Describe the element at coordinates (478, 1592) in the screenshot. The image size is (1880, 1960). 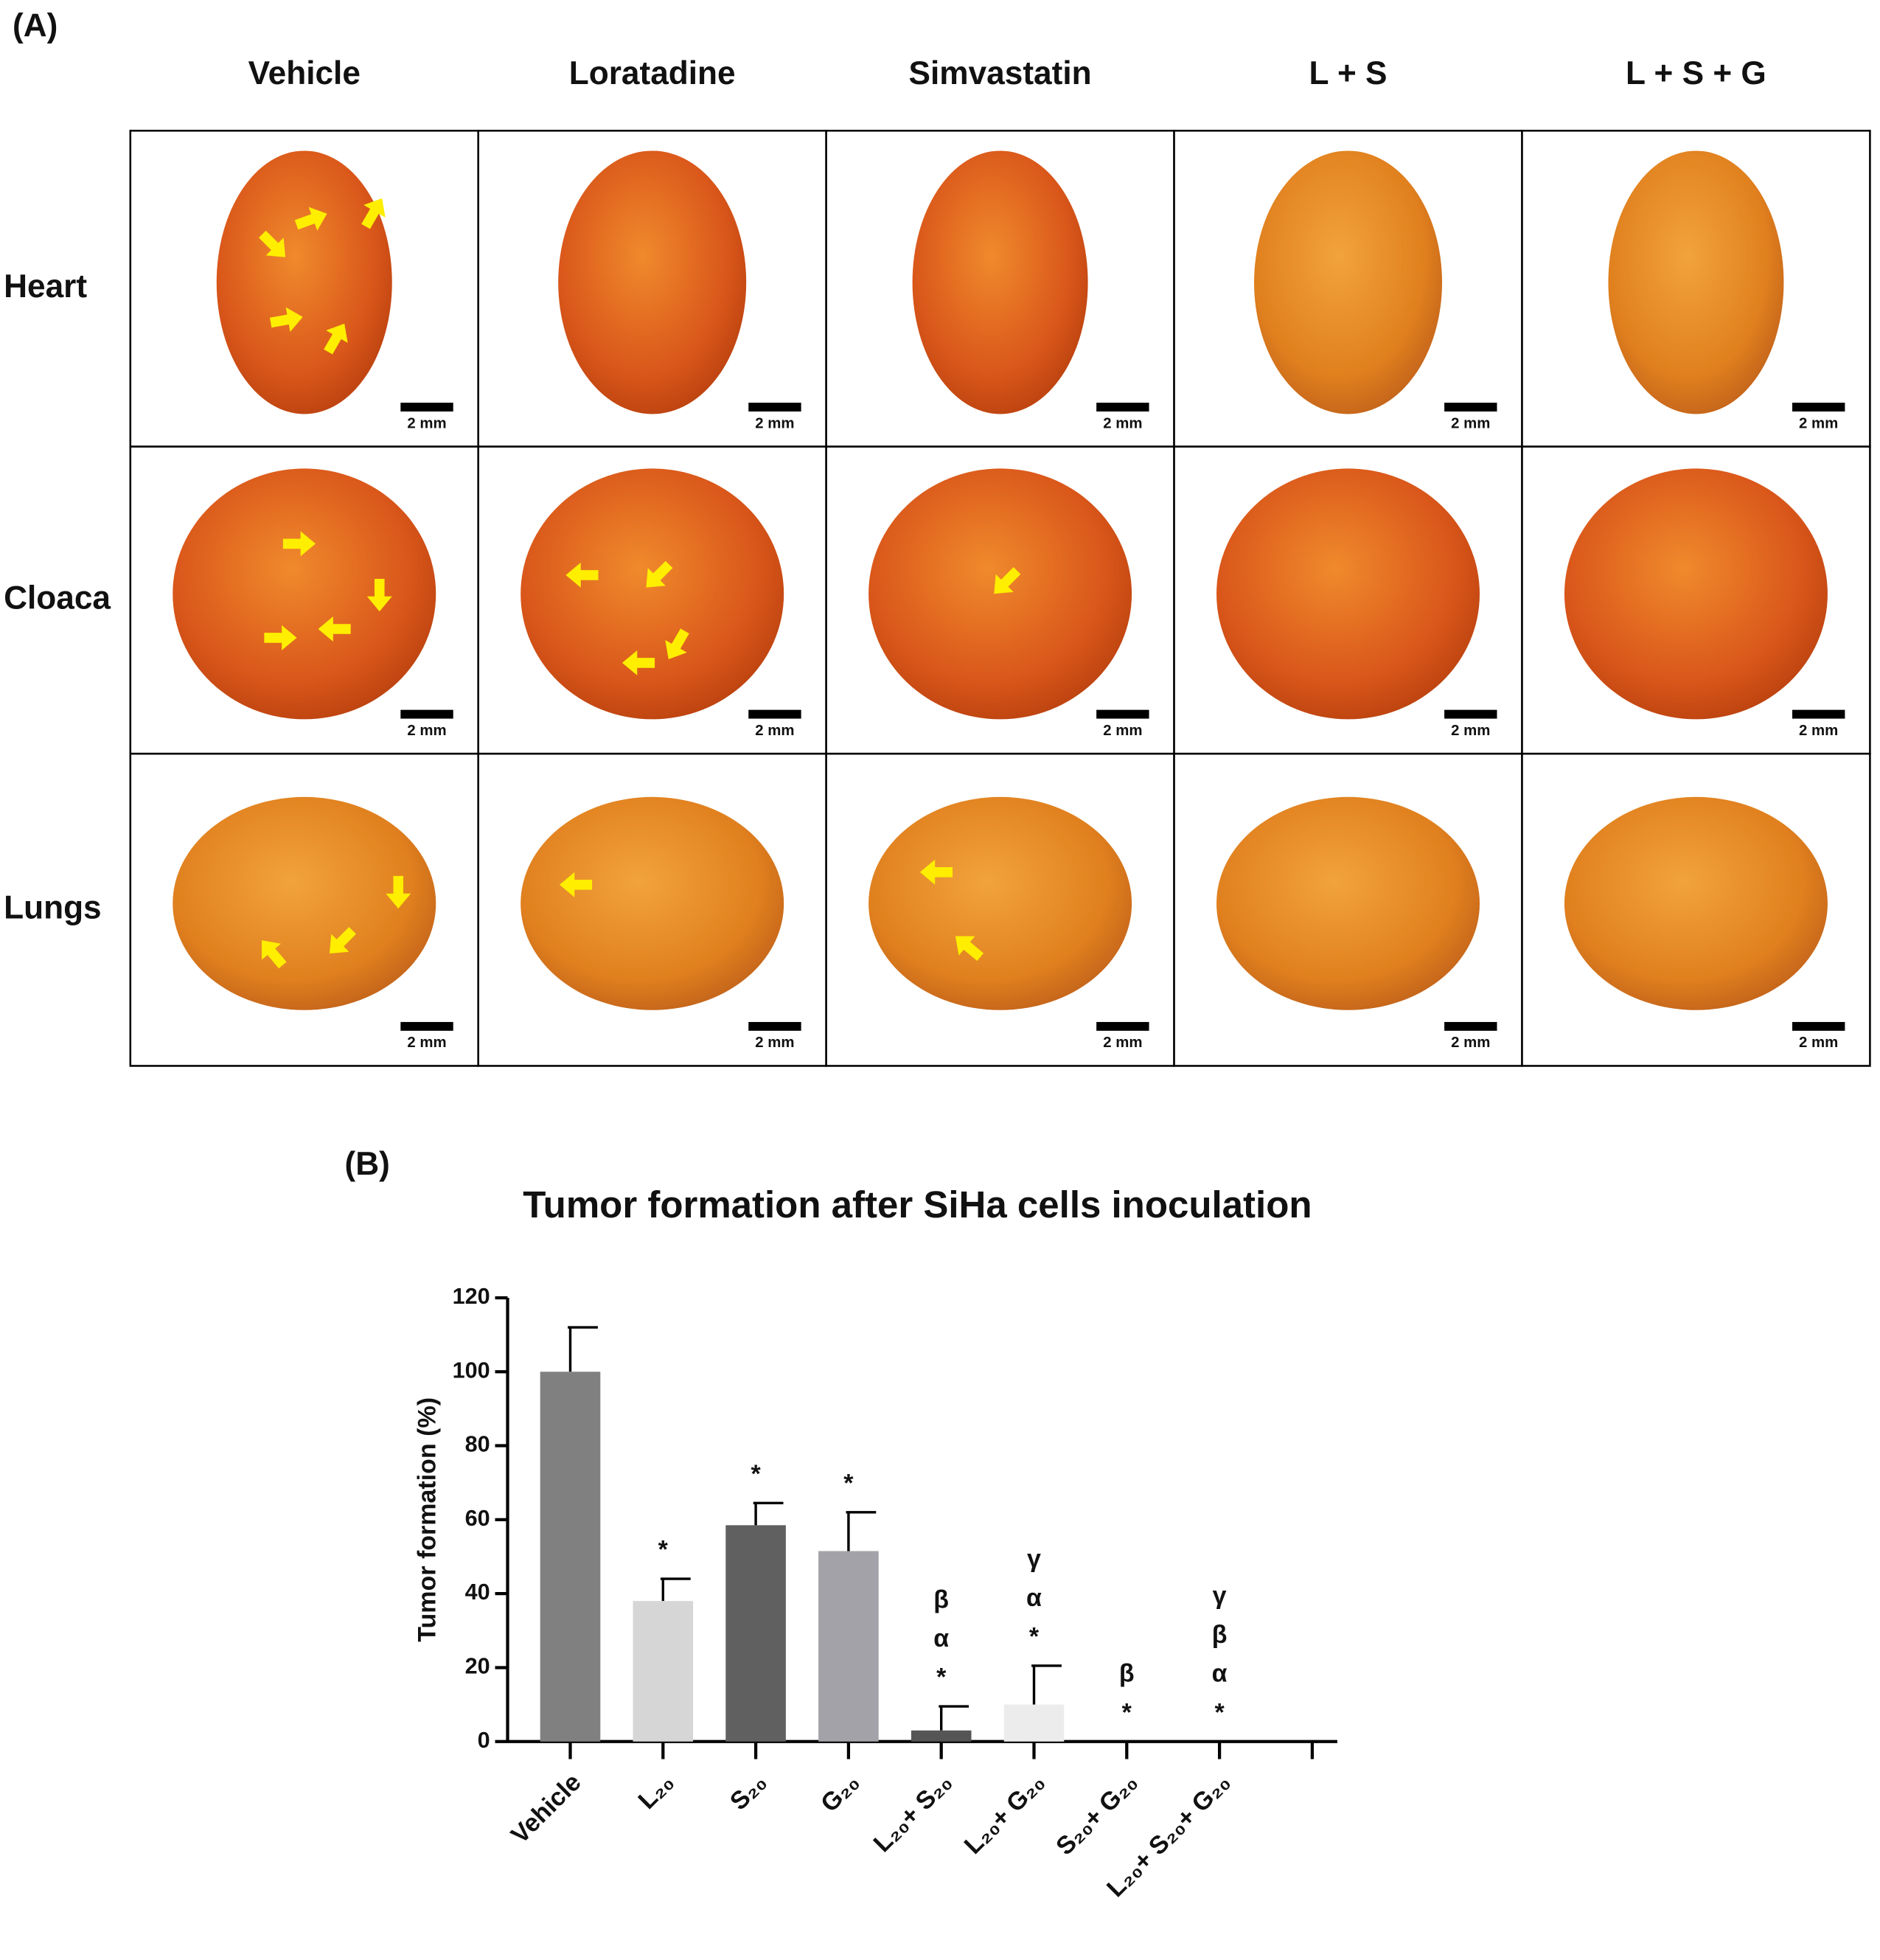
I see `y-tick-label: 40` at that location.